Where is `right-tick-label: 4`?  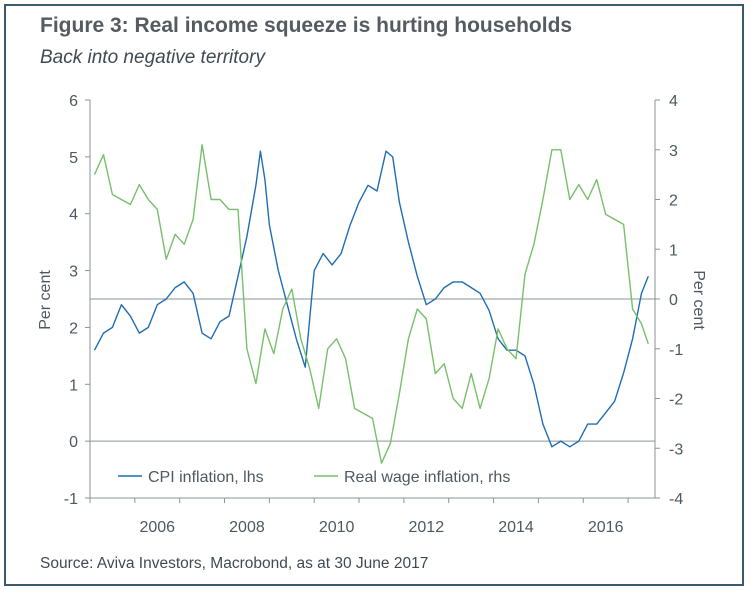
right-tick-label: 4 is located at coordinates (673, 101).